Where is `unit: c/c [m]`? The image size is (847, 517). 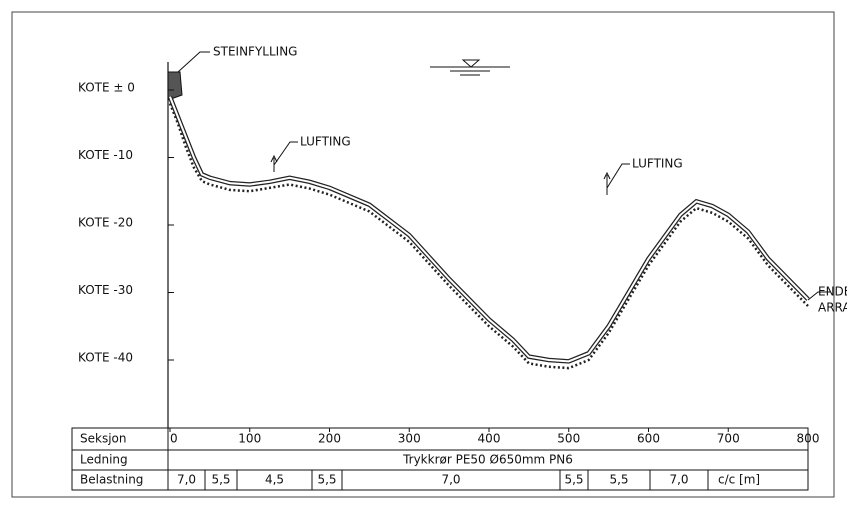
unit: c/c [m] is located at coordinates (739, 480).